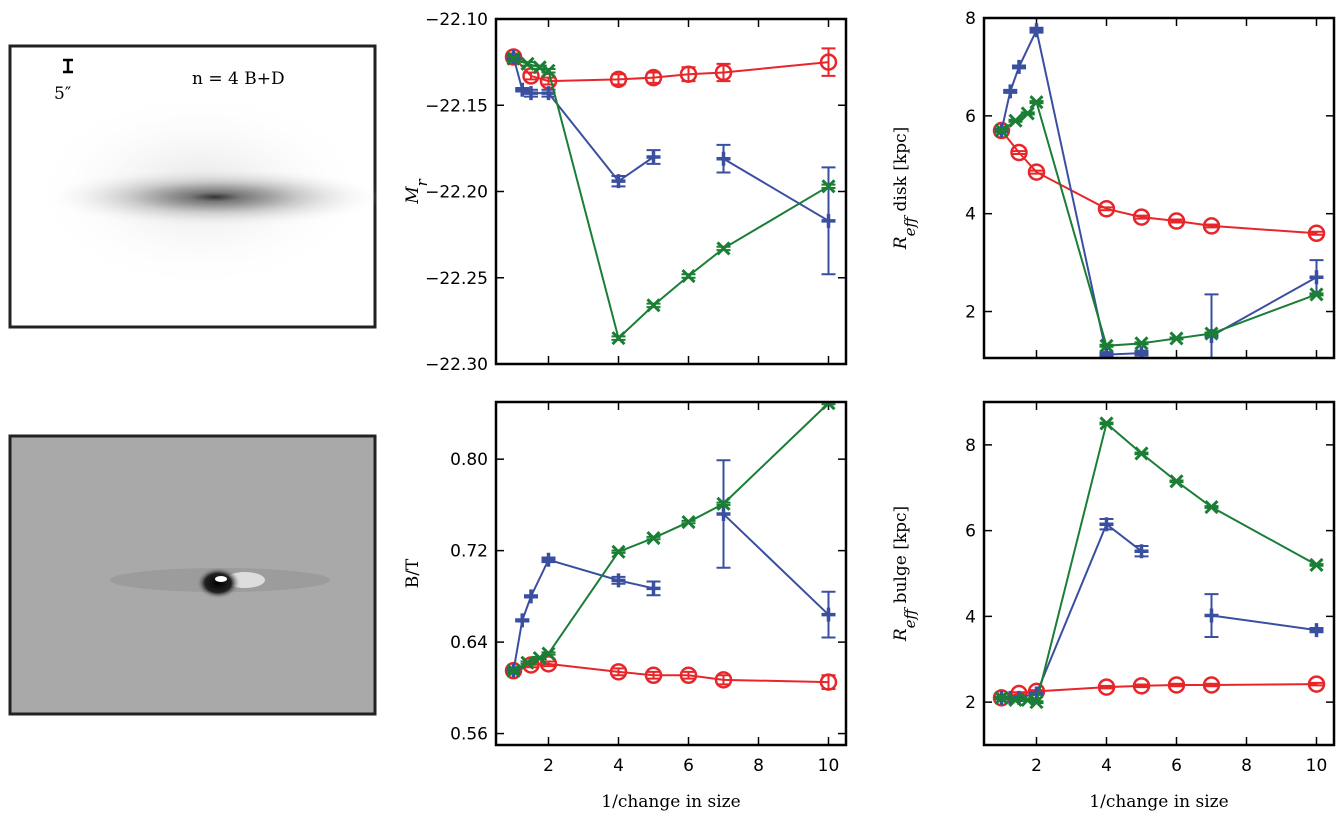 This screenshot has height=824, width=1341. What do you see at coordinates (1176, 766) in the screenshot?
I see `x-tick-label: 6` at bounding box center [1176, 766].